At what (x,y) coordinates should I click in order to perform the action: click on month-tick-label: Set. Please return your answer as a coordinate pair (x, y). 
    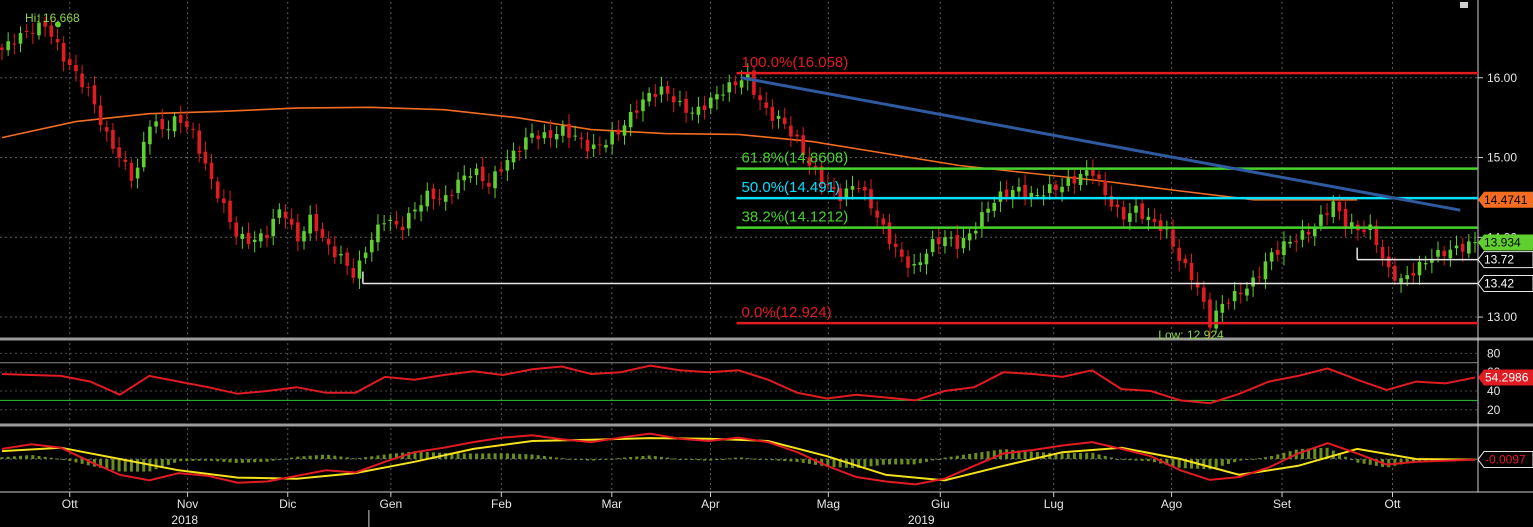
    Looking at the image, I should click on (1282, 504).